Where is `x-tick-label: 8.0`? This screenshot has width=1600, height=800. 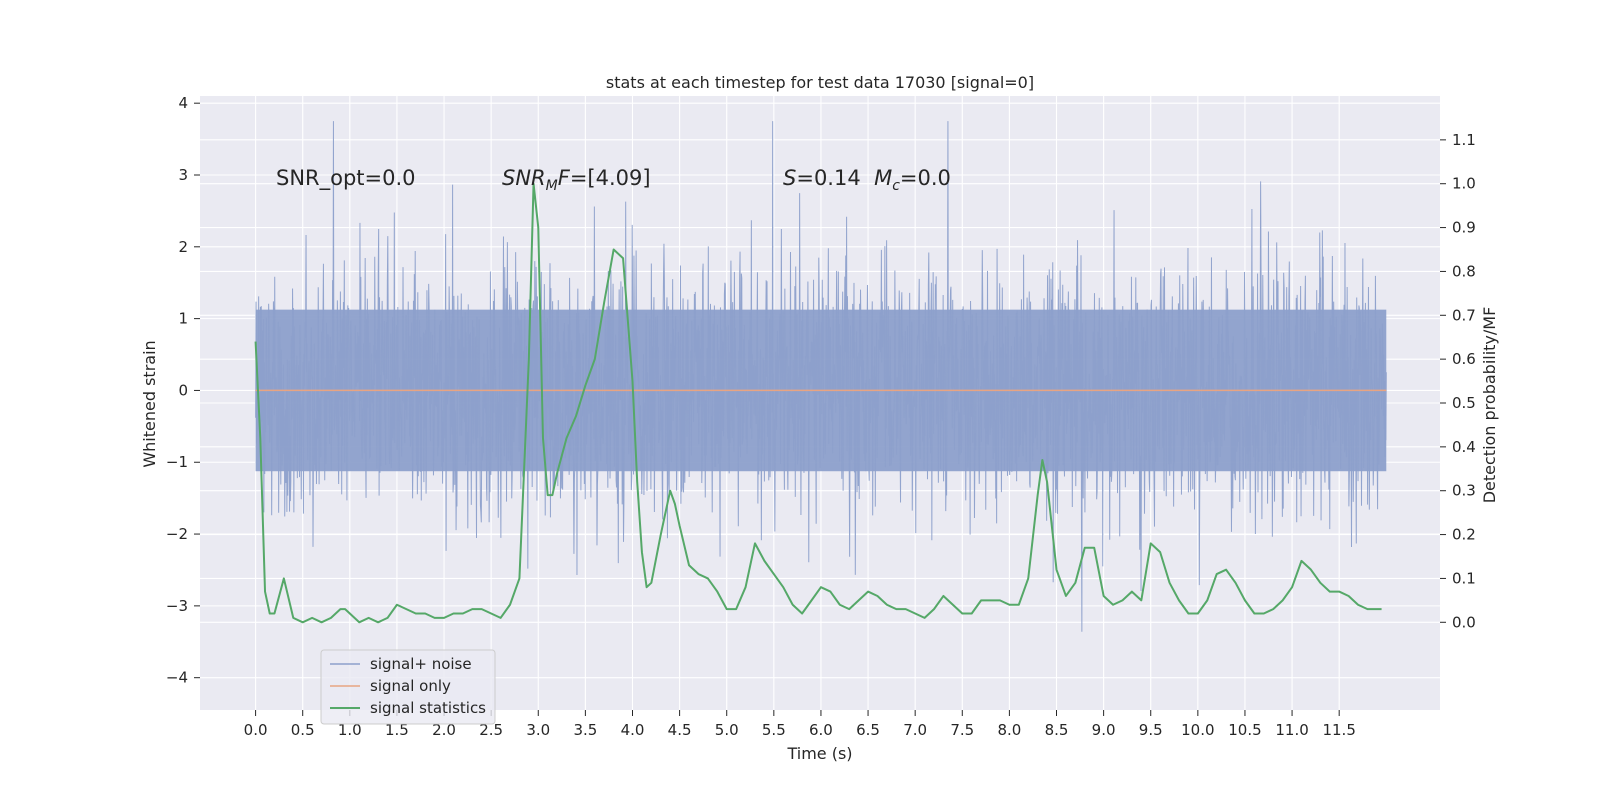
x-tick-label: 8.0 is located at coordinates (1009, 730).